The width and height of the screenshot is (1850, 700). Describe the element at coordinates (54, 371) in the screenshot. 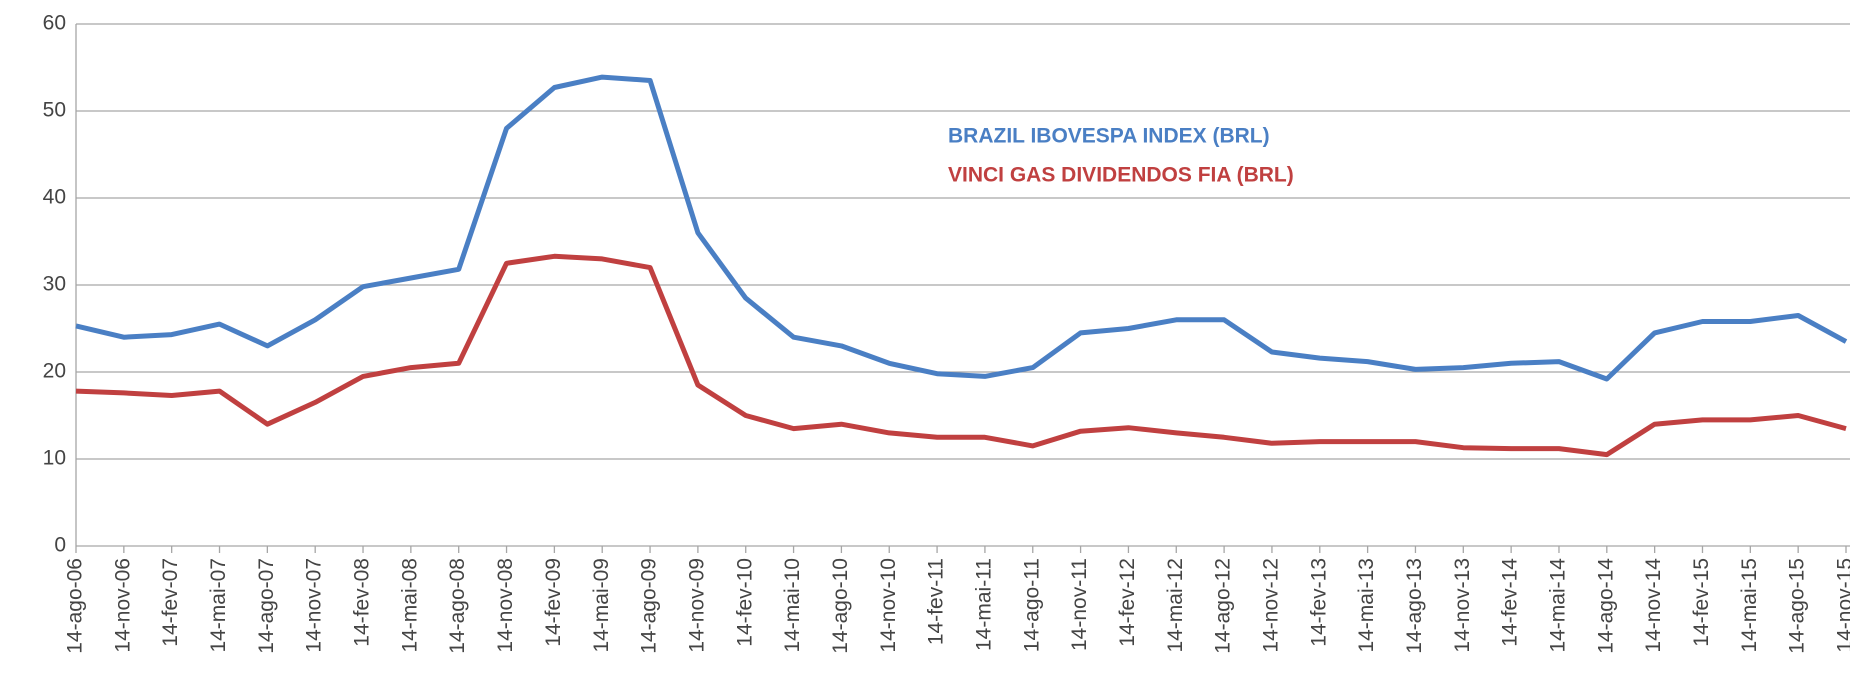

I see `y-tick-label: 20` at that location.